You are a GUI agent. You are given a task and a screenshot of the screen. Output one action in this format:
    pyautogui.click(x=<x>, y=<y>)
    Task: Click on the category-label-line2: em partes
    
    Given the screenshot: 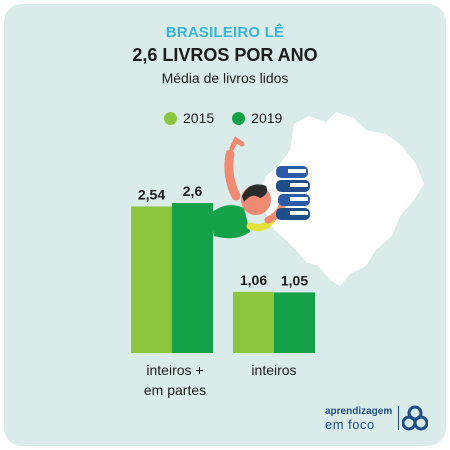 What is the action you would take?
    pyautogui.click(x=175, y=390)
    